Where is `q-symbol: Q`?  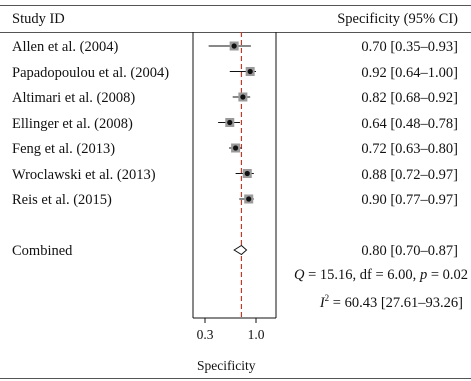 q-symbol: Q is located at coordinates (299, 275).